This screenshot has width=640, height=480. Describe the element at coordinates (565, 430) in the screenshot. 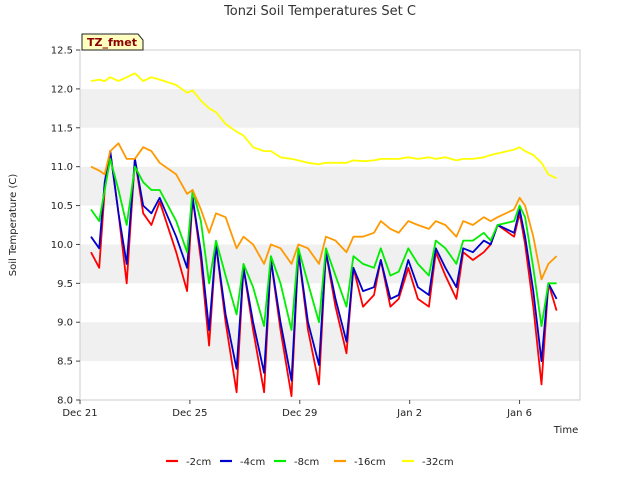

I see `x-axis-label: Time` at that location.